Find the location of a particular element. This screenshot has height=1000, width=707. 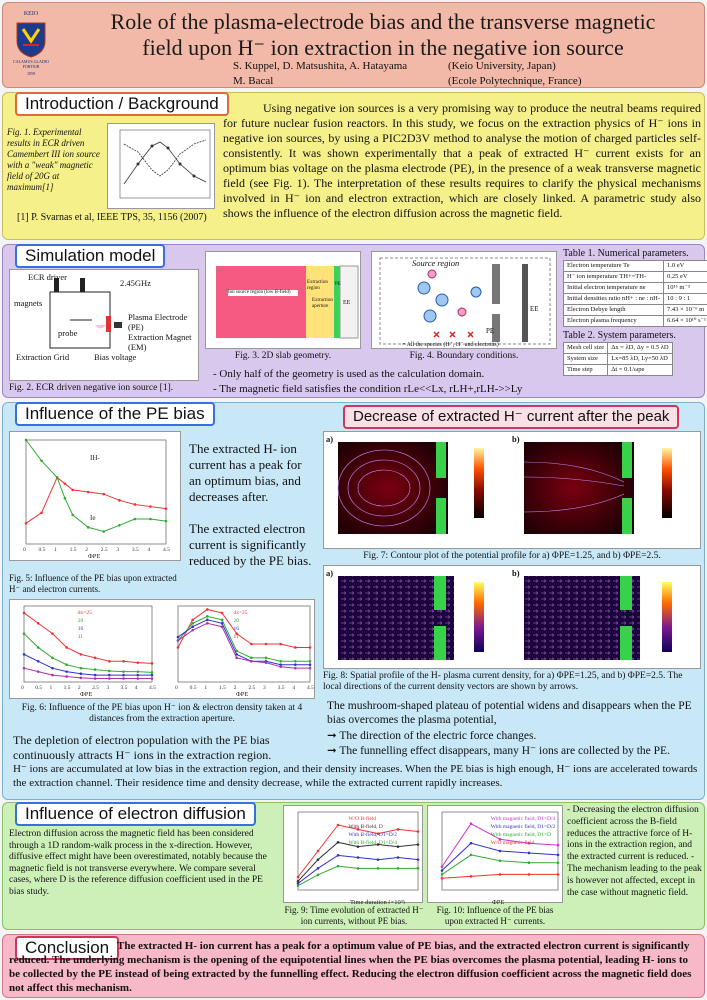

sim-title: Simulation model is located at coordinates (90, 256).